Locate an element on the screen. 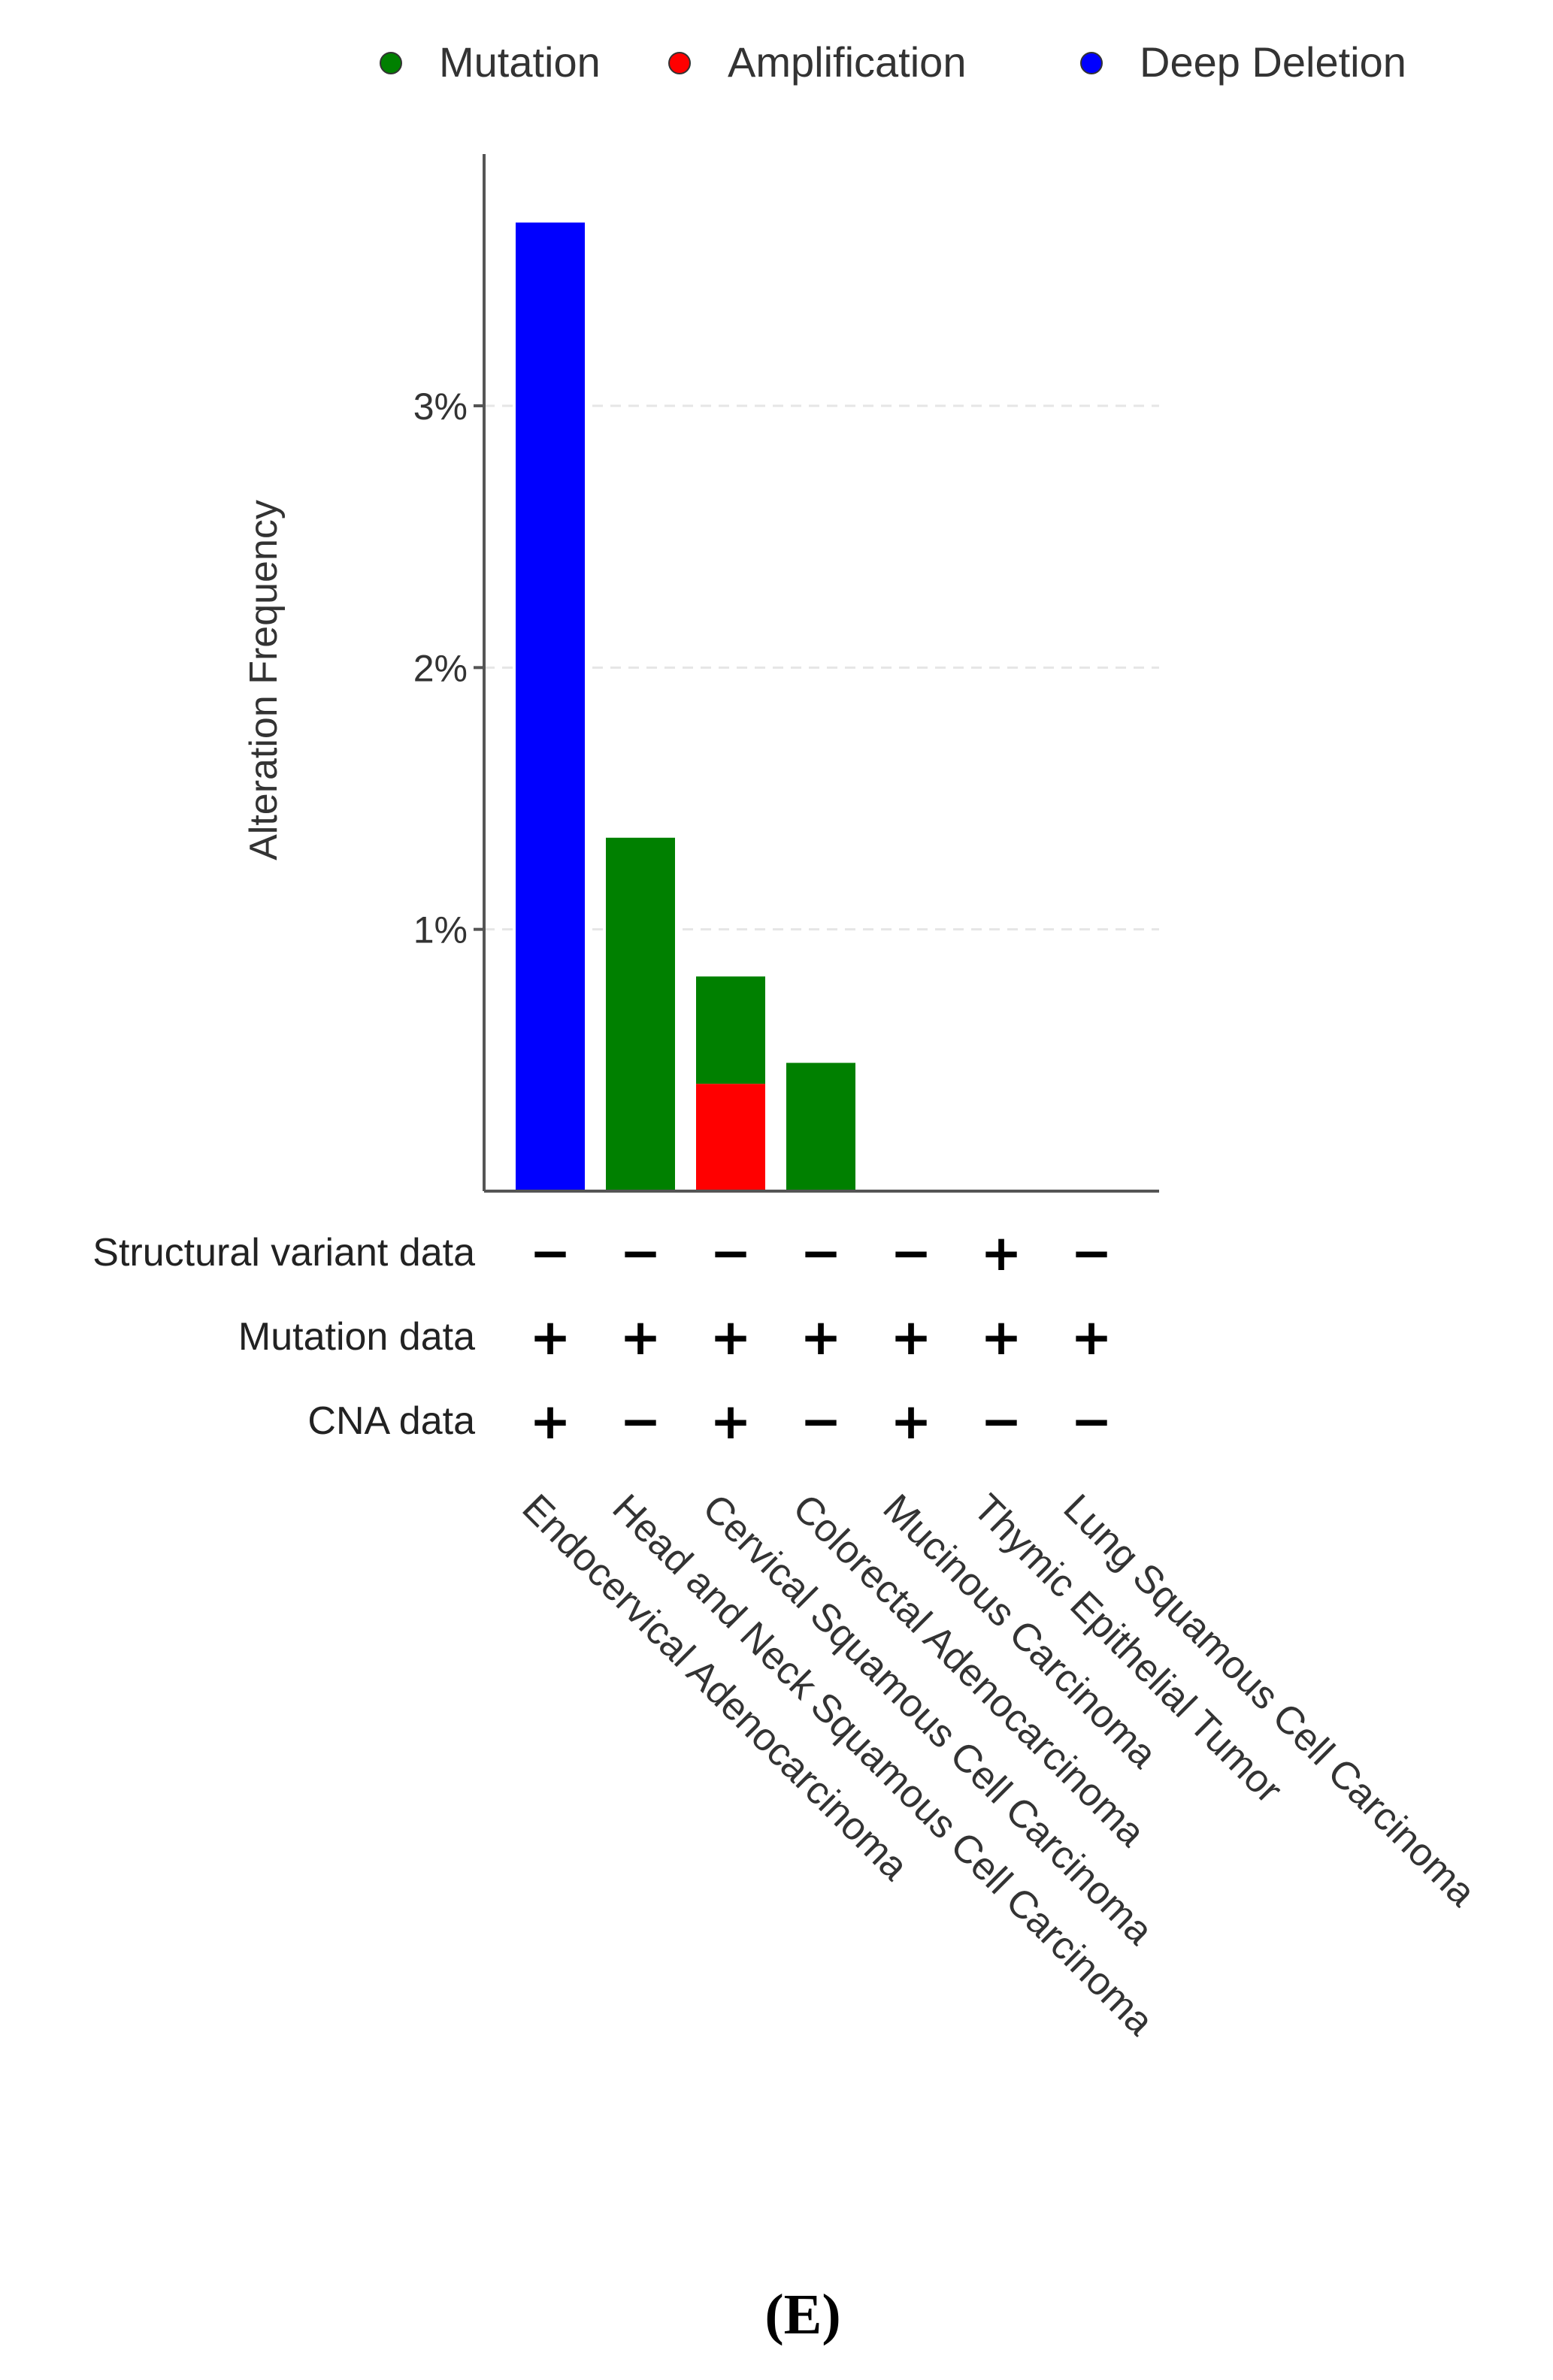 This screenshot has width=1553, height=2380. bar-amplification is located at coordinates (730, 1137).